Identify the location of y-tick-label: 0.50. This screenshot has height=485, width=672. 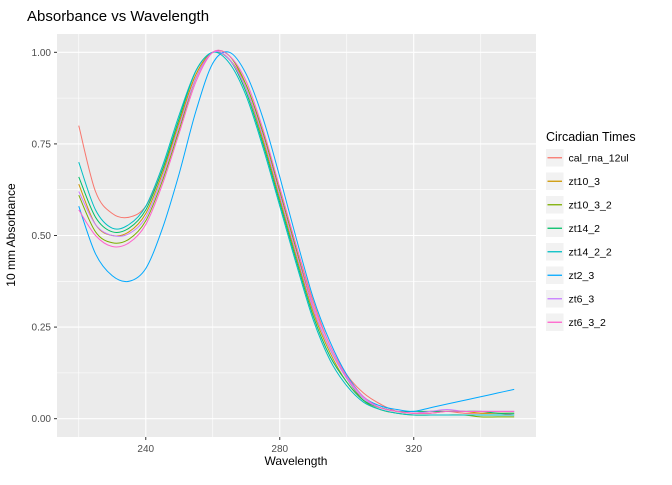
(42, 236).